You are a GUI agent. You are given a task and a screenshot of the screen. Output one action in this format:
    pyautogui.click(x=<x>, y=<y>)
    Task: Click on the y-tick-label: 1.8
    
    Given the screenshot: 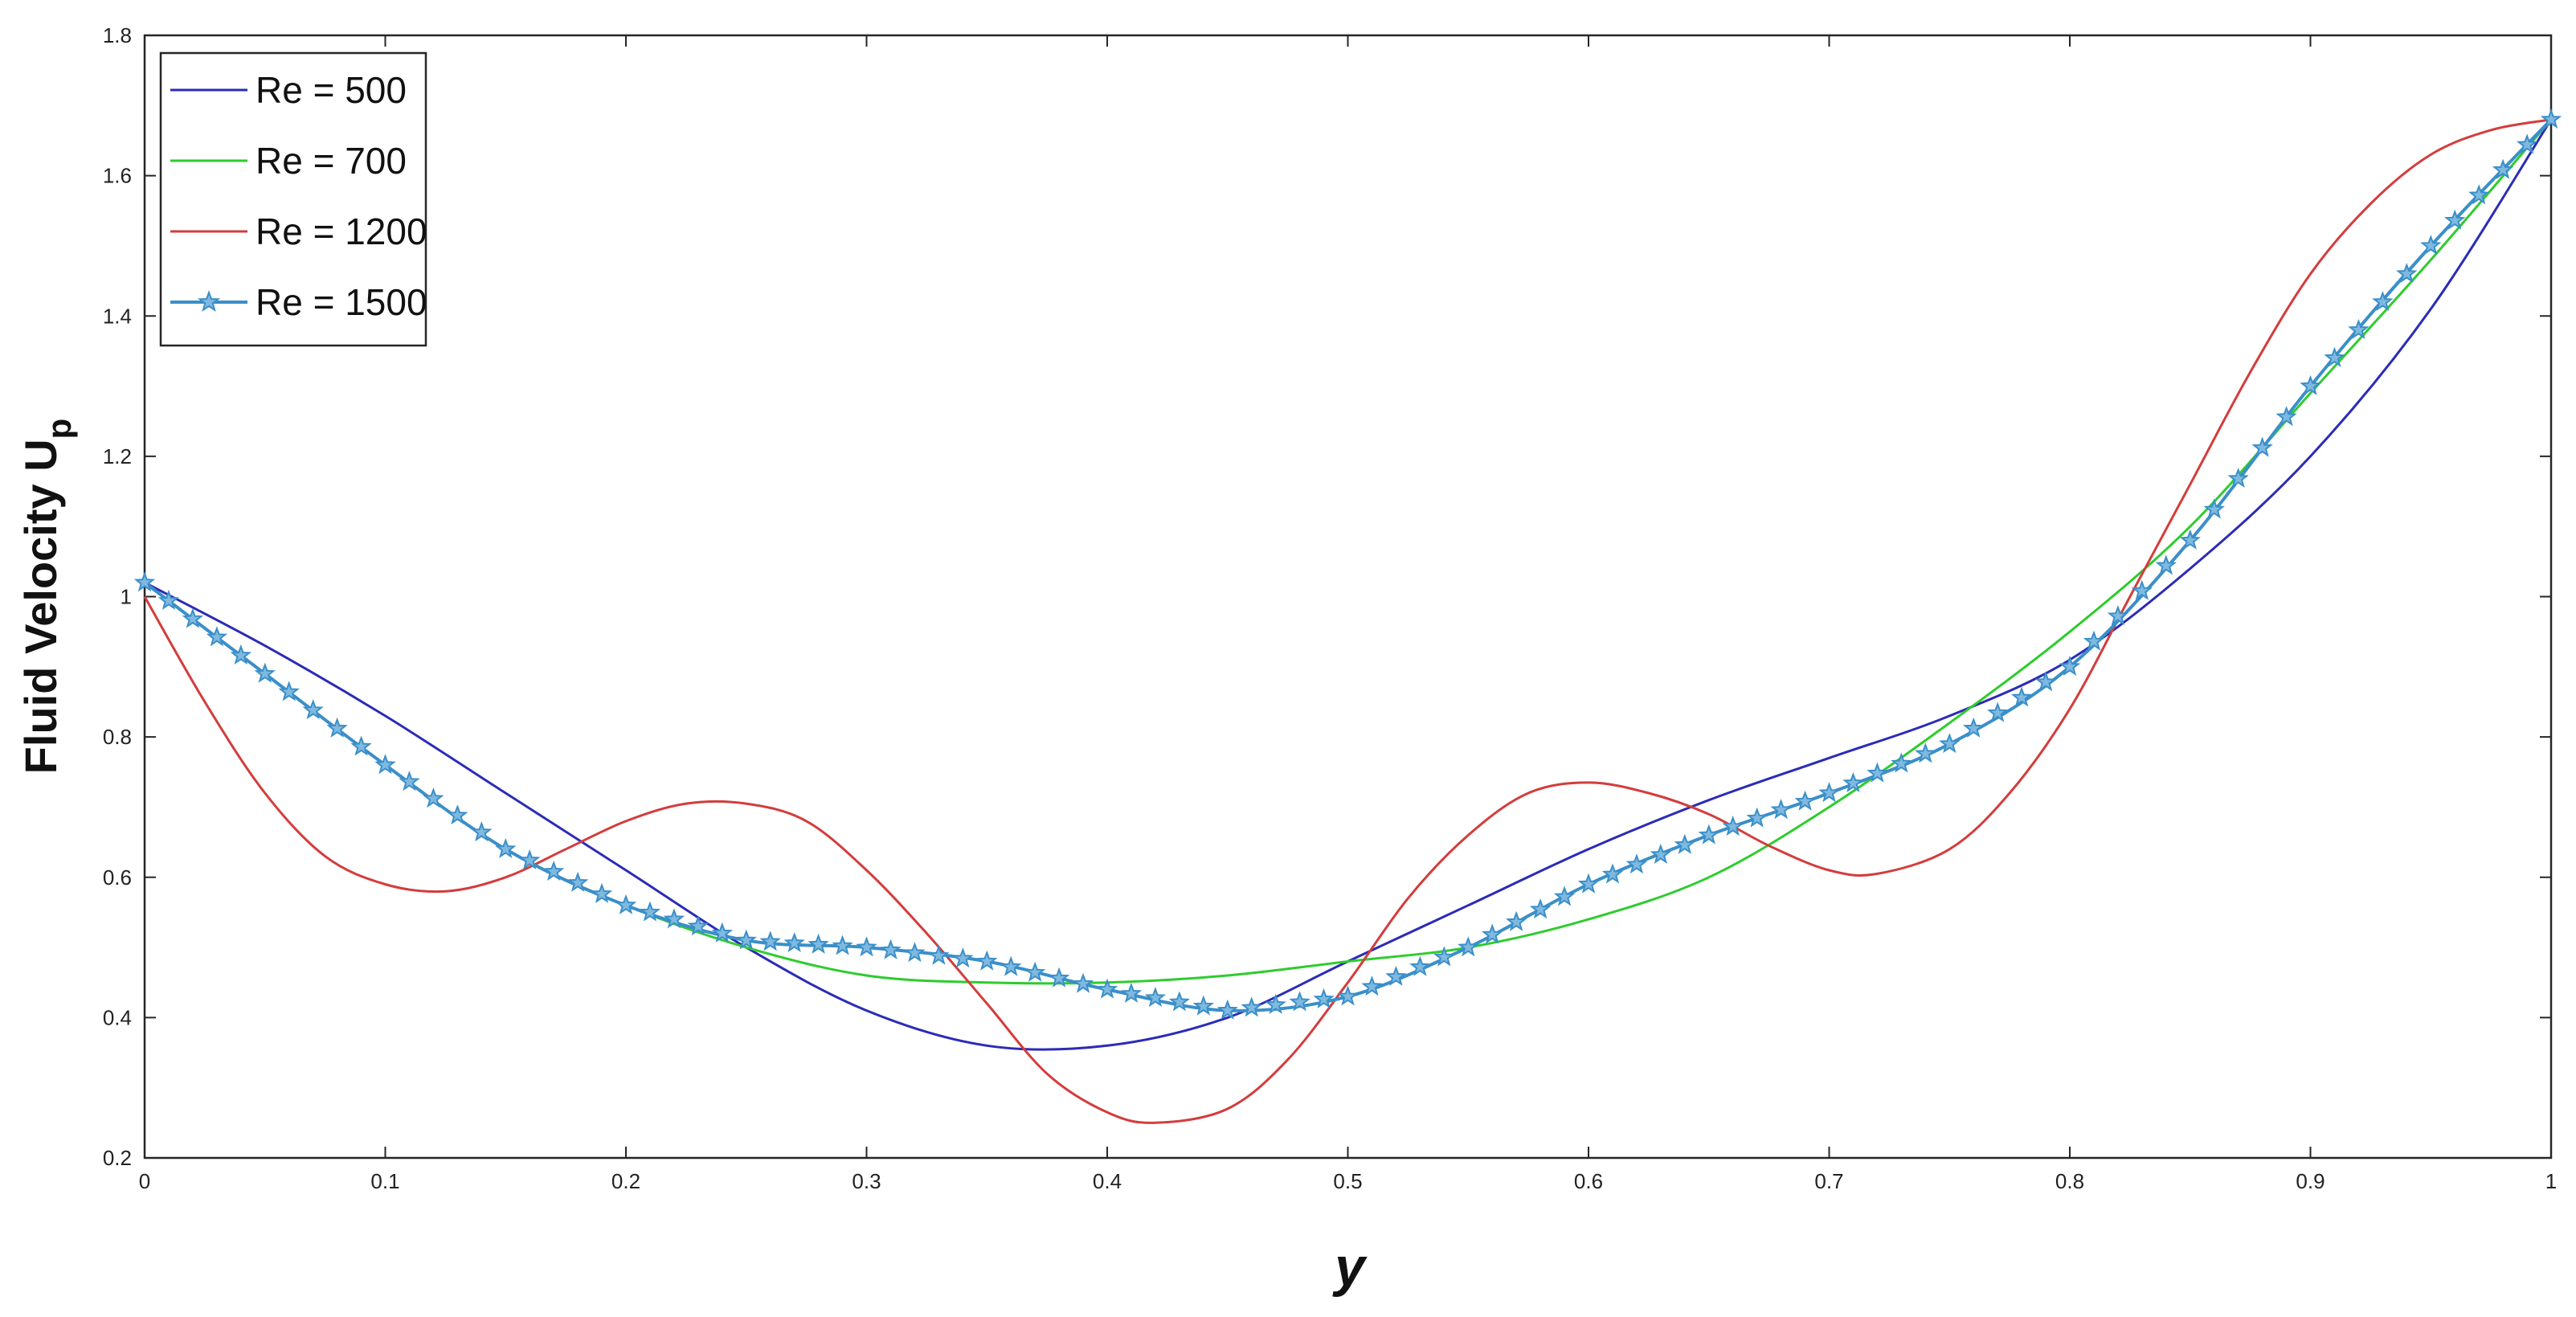 What is the action you would take?
    pyautogui.click(x=118, y=35)
    